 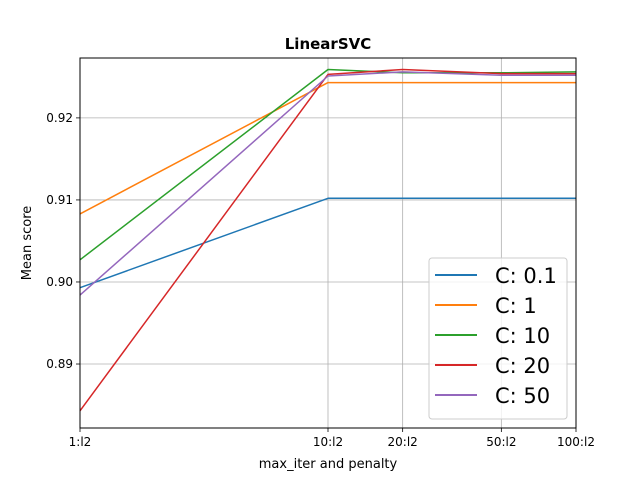 What do you see at coordinates (403, 442) in the screenshot?
I see `x-tick-label: 20:l2` at bounding box center [403, 442].